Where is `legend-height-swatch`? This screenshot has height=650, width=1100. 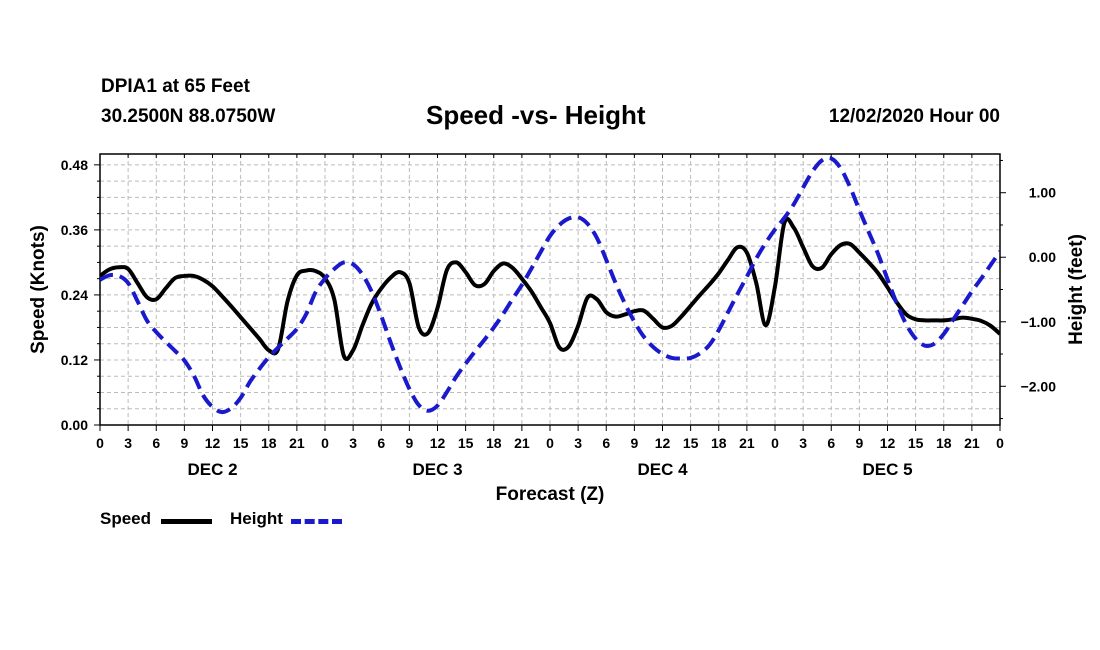
legend-height-swatch is located at coordinates (316, 521).